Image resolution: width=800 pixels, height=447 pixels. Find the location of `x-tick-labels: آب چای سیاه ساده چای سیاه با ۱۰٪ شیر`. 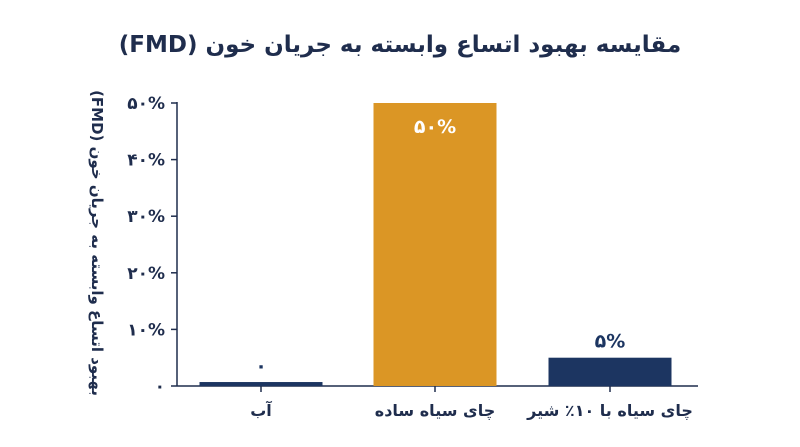

x-tick-labels: آب چای سیاه ساده چای سیاه با ۱۰٪ شیر is located at coordinates (471, 403).